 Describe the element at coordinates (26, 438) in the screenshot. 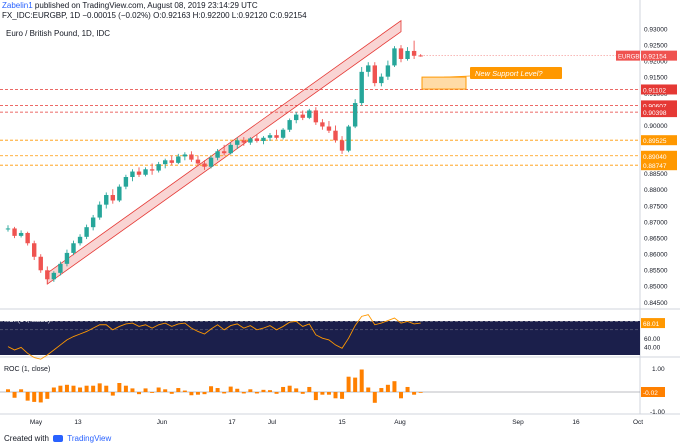

I see `footer-created-with: Created with` at that location.